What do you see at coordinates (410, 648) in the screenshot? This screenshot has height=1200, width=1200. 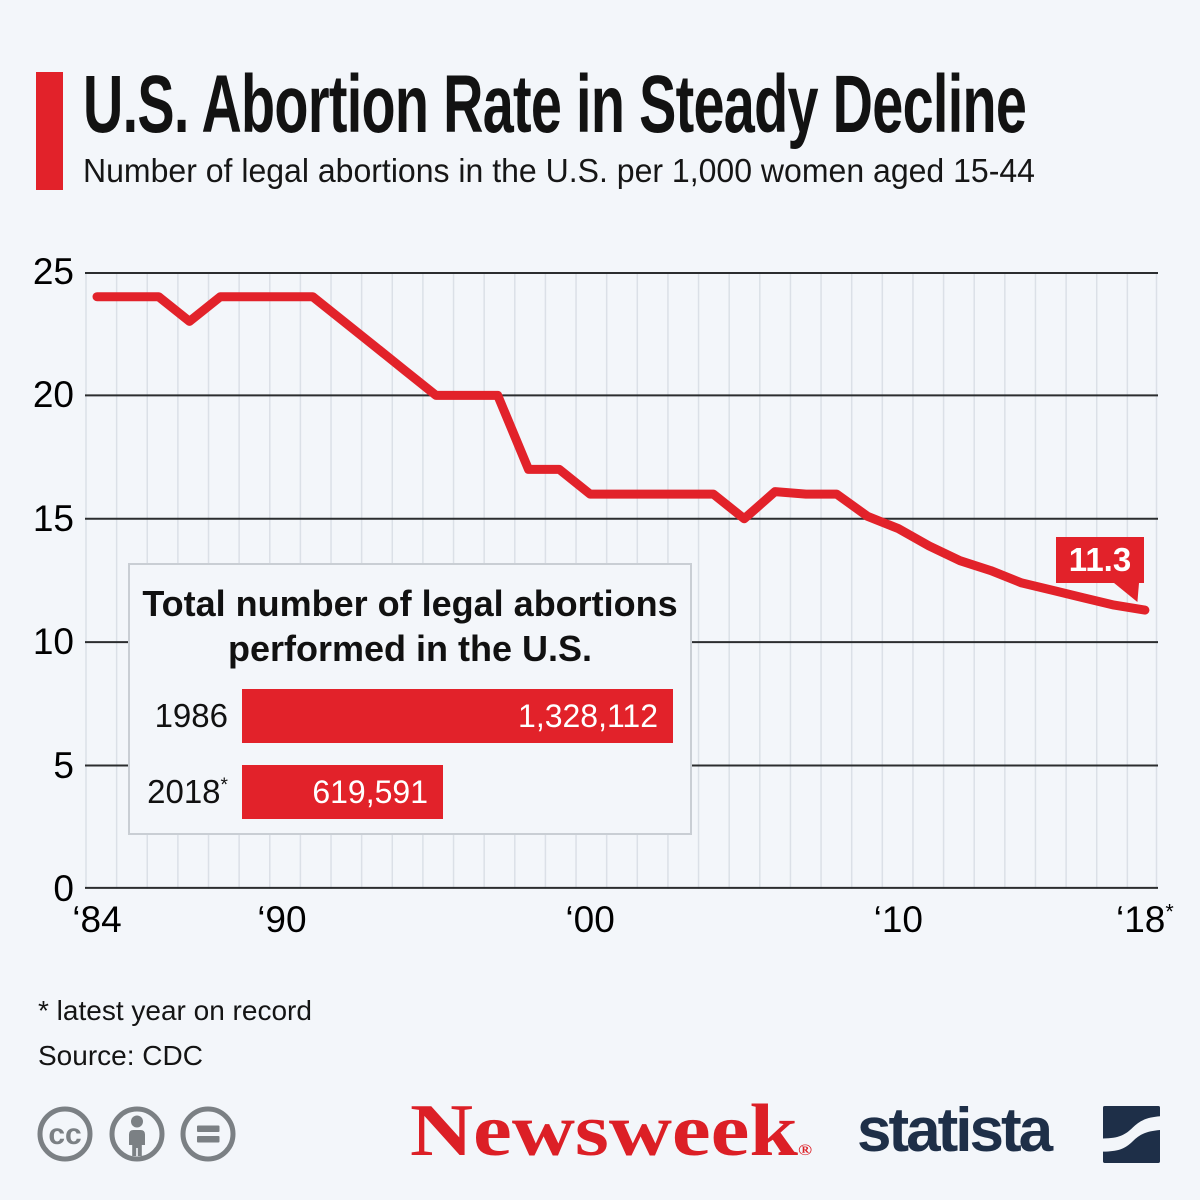 I see `inset-title-line2: performed in the U.S.` at bounding box center [410, 648].